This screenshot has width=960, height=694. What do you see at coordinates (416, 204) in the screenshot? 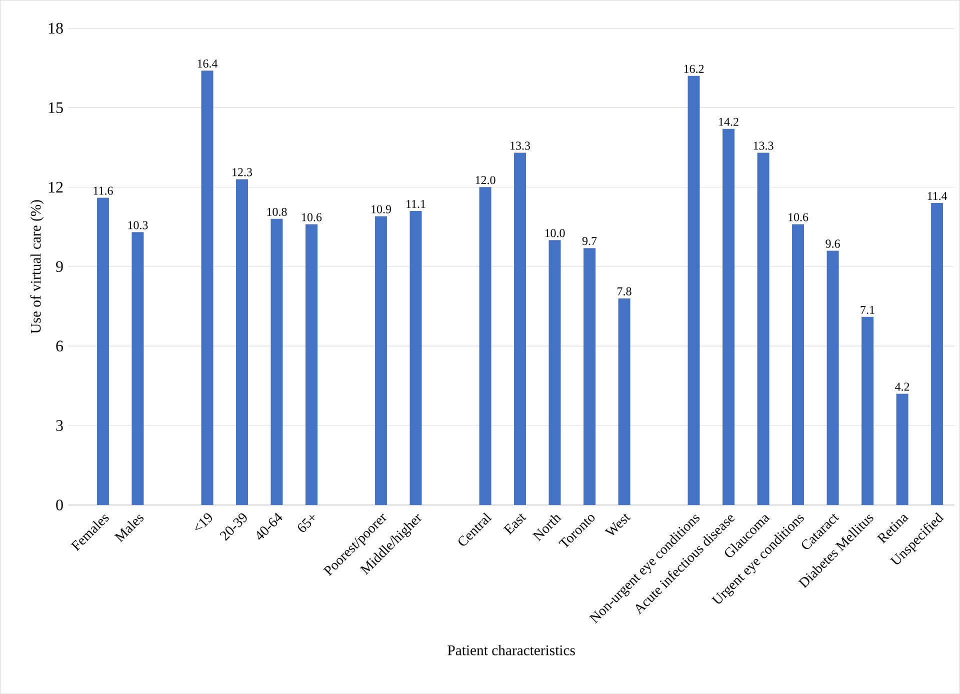
I see `data-label: 11.1` at bounding box center [416, 204].